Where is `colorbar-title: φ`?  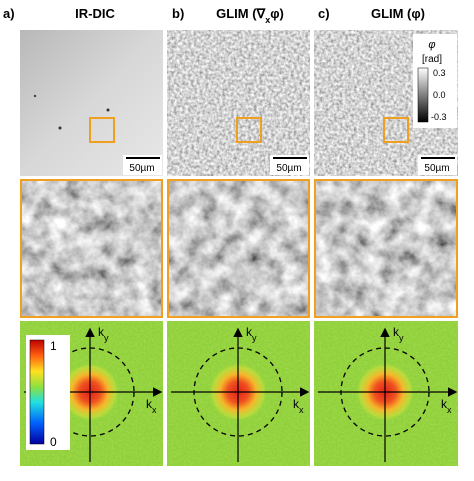 colorbar-title: φ is located at coordinates (431, 45).